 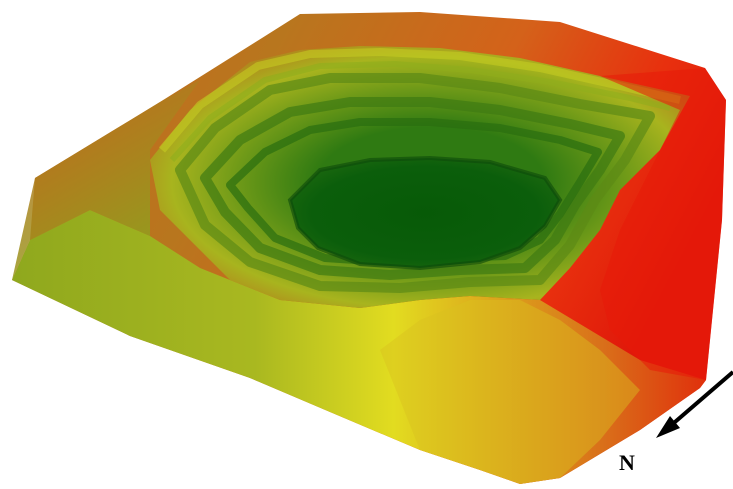 I want to click on north-label: N, so click(x=627, y=462).